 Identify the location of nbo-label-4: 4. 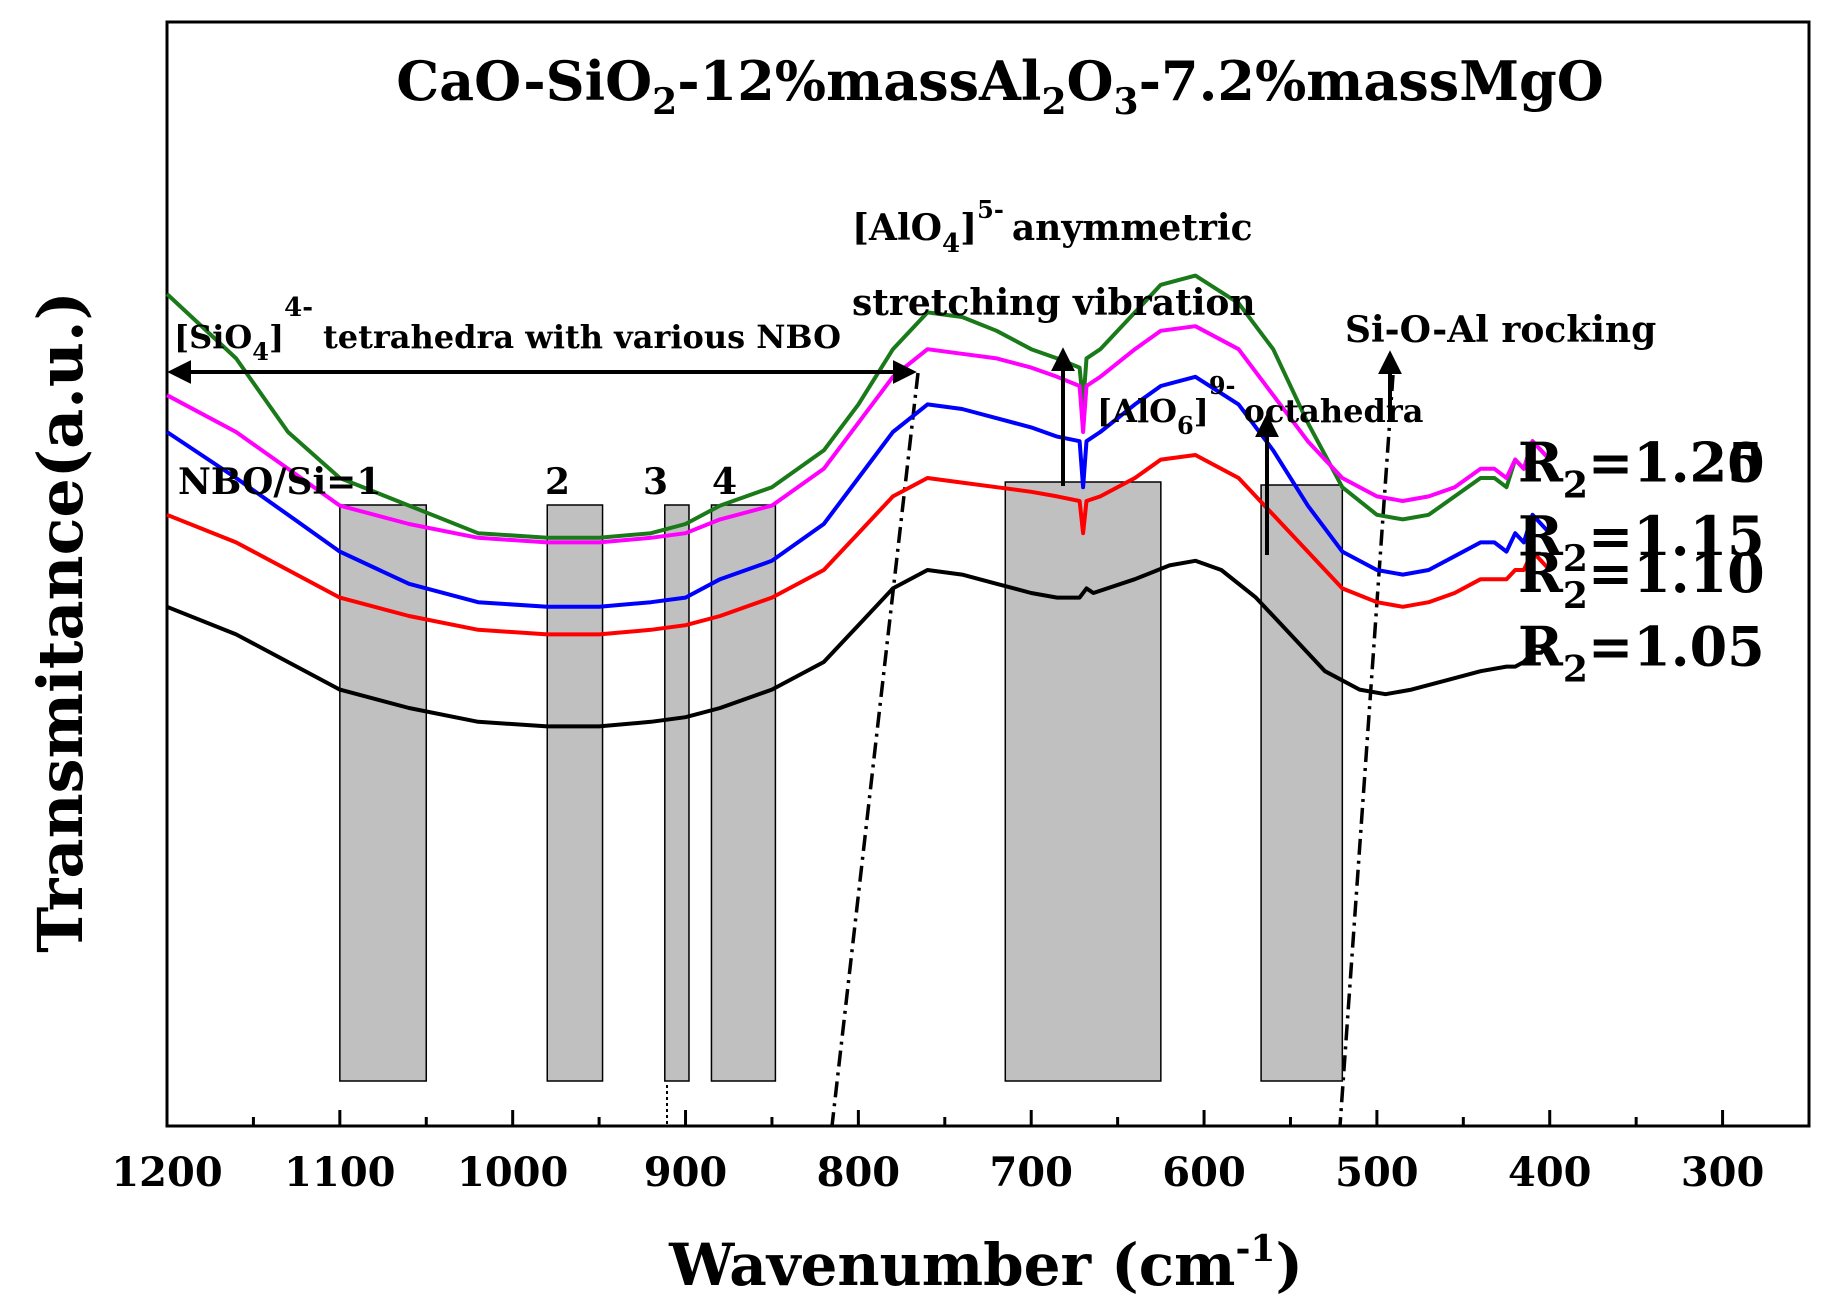
(724, 482).